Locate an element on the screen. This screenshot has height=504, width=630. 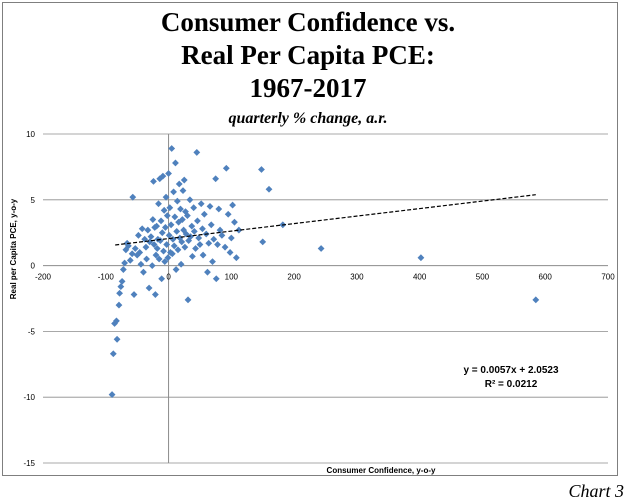
x-tick-label: 500 is located at coordinates (483, 277).